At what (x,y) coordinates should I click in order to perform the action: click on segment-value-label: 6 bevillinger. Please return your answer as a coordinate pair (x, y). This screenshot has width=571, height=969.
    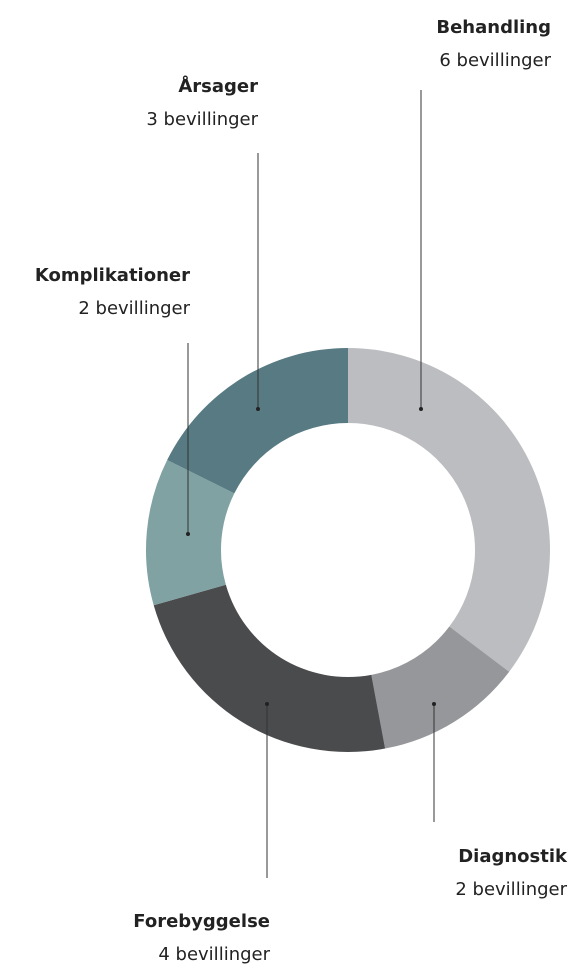
    Looking at the image, I should click on (495, 60).